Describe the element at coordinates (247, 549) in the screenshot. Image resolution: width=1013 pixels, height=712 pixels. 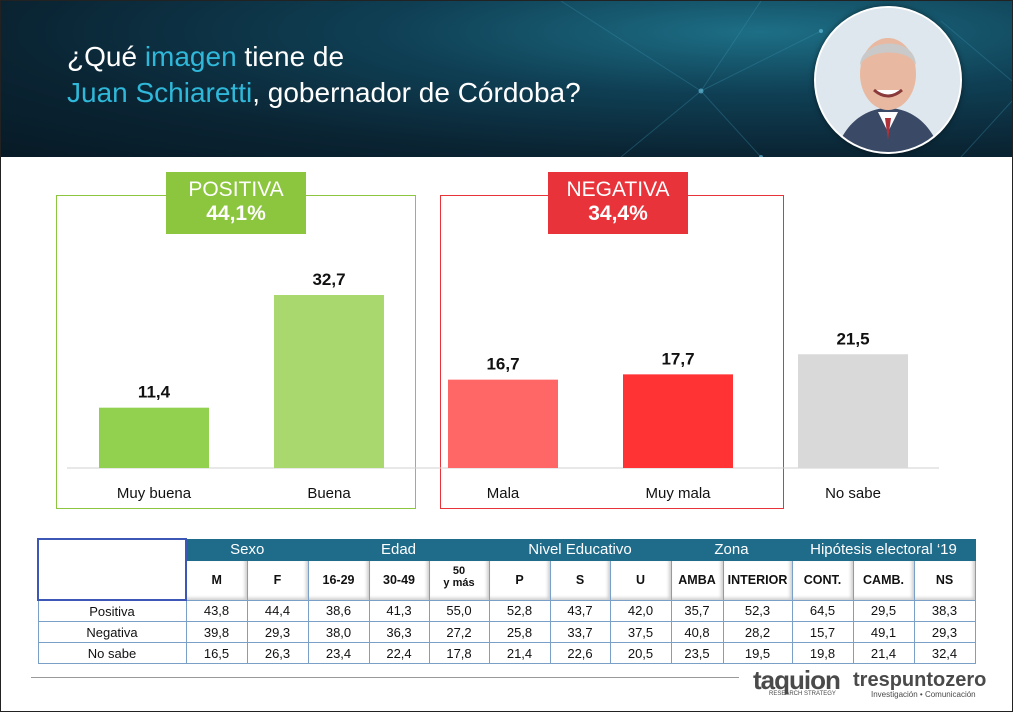
I see `table-group-header: Sexo` at that location.